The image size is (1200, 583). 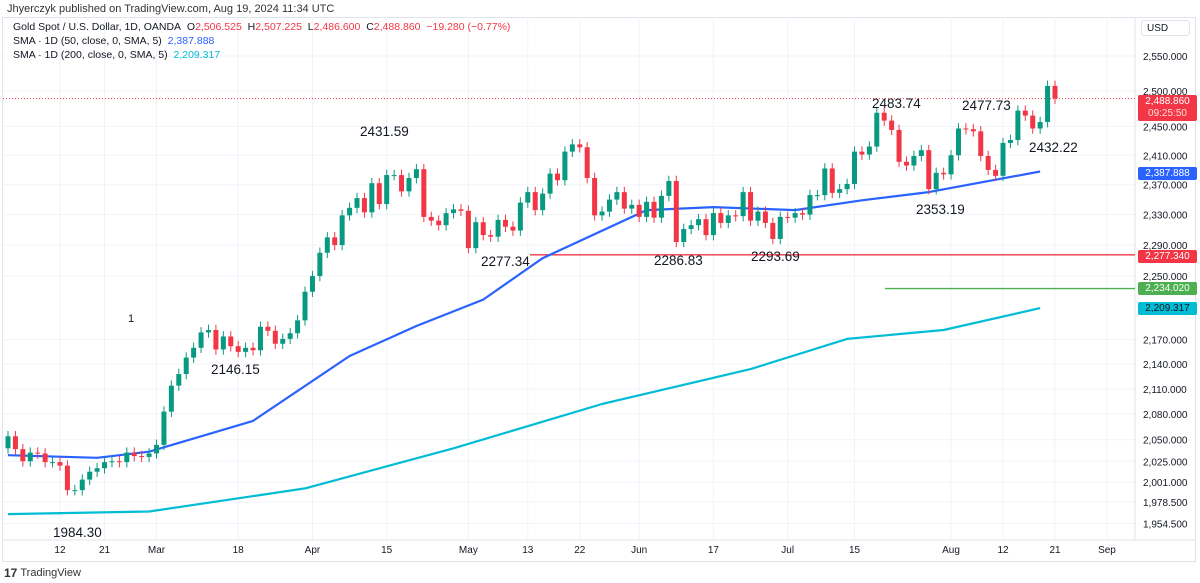 What do you see at coordinates (1165, 341) in the screenshot?
I see `price-tick-label: 2,170.000` at bounding box center [1165, 341].